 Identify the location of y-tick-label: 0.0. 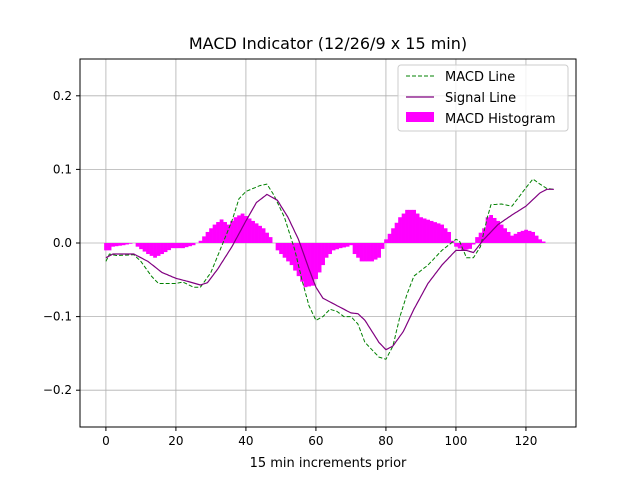
(62, 243).